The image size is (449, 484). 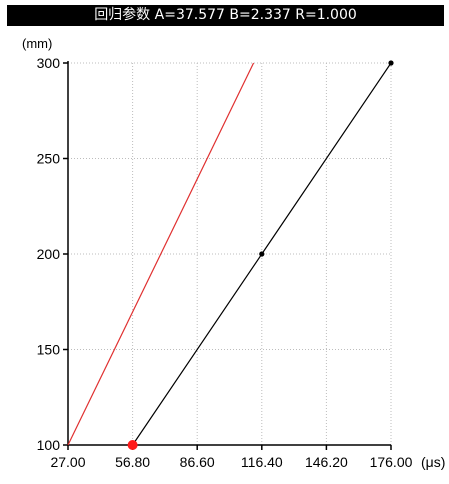 What do you see at coordinates (433, 462) in the screenshot?
I see `x-axis-unit-label: (μs)` at bounding box center [433, 462].